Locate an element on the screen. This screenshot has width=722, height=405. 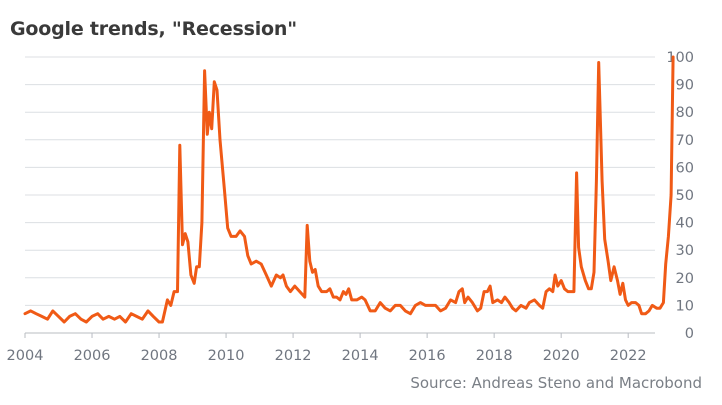
chart-title: Google trends, "Recession" is located at coordinates (153, 29).